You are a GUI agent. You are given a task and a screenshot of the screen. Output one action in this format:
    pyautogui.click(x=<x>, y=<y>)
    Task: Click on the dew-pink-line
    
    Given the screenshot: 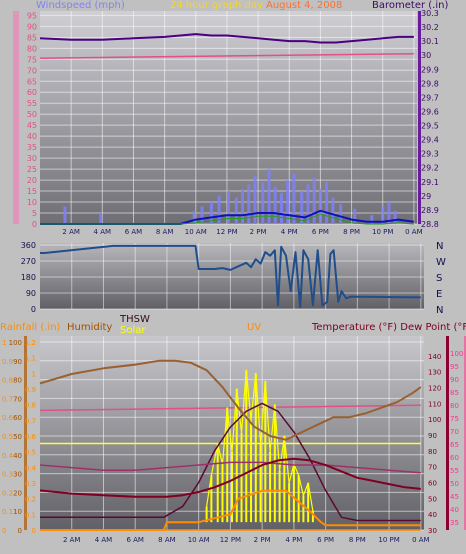 What is the action you would take?
    pyautogui.click(x=230, y=408)
    